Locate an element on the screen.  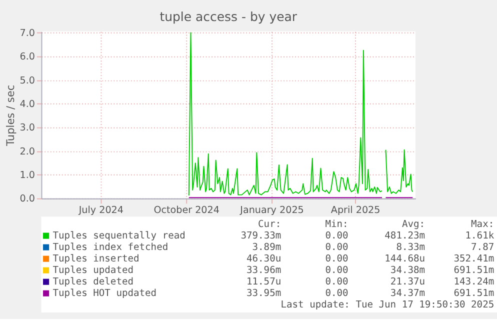
legend-label: Tuples sequentally read is located at coordinates (119, 236).